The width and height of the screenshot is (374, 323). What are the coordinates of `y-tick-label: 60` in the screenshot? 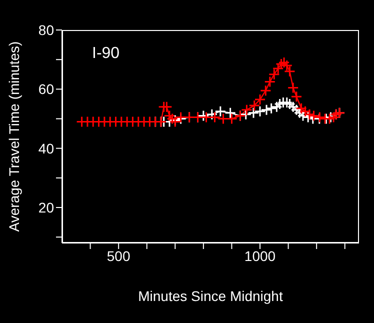 It's located at (46, 89).